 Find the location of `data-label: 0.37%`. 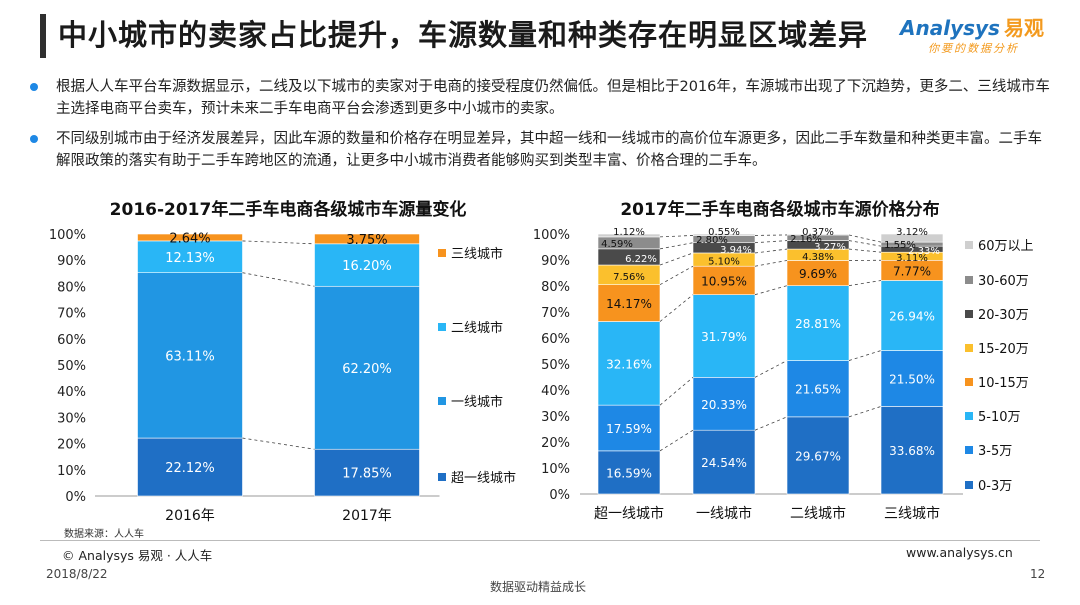

data-label: 0.37% is located at coordinates (818, 232).